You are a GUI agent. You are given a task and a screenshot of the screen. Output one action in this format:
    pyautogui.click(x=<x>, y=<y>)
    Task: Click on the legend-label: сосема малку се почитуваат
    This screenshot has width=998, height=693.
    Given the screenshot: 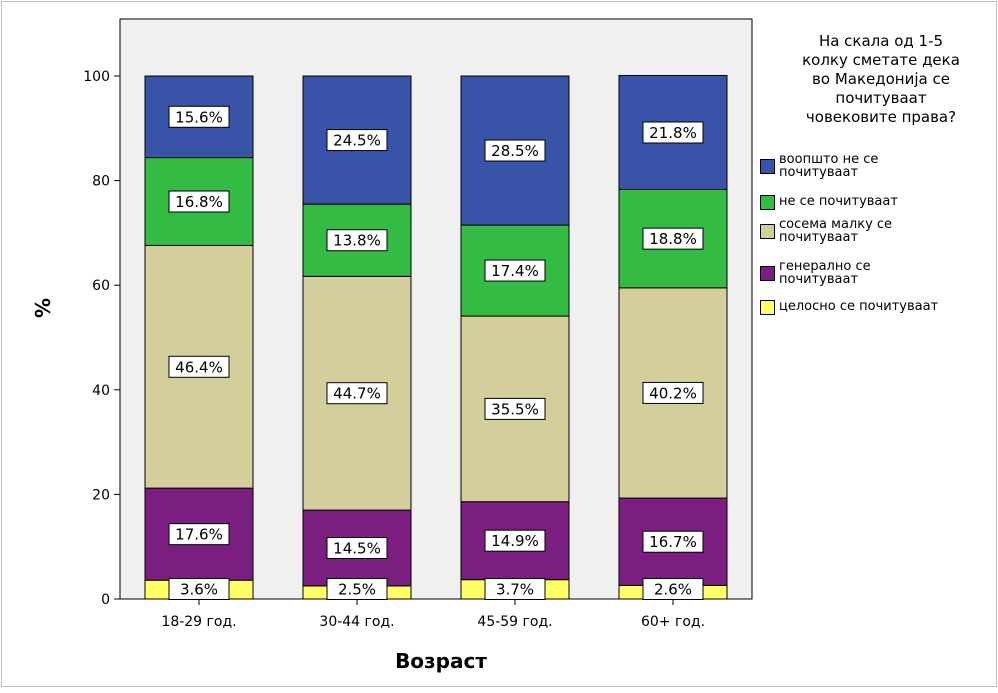 What is the action you would take?
    pyautogui.click(x=886, y=231)
    